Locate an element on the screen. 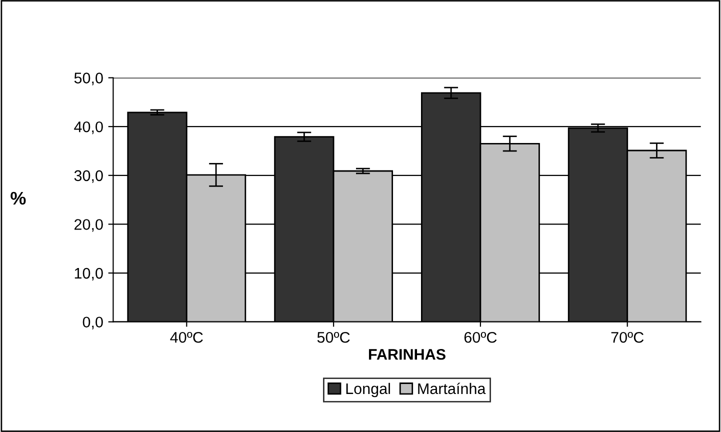  y-tick-label: 20,0 is located at coordinates (88, 225).